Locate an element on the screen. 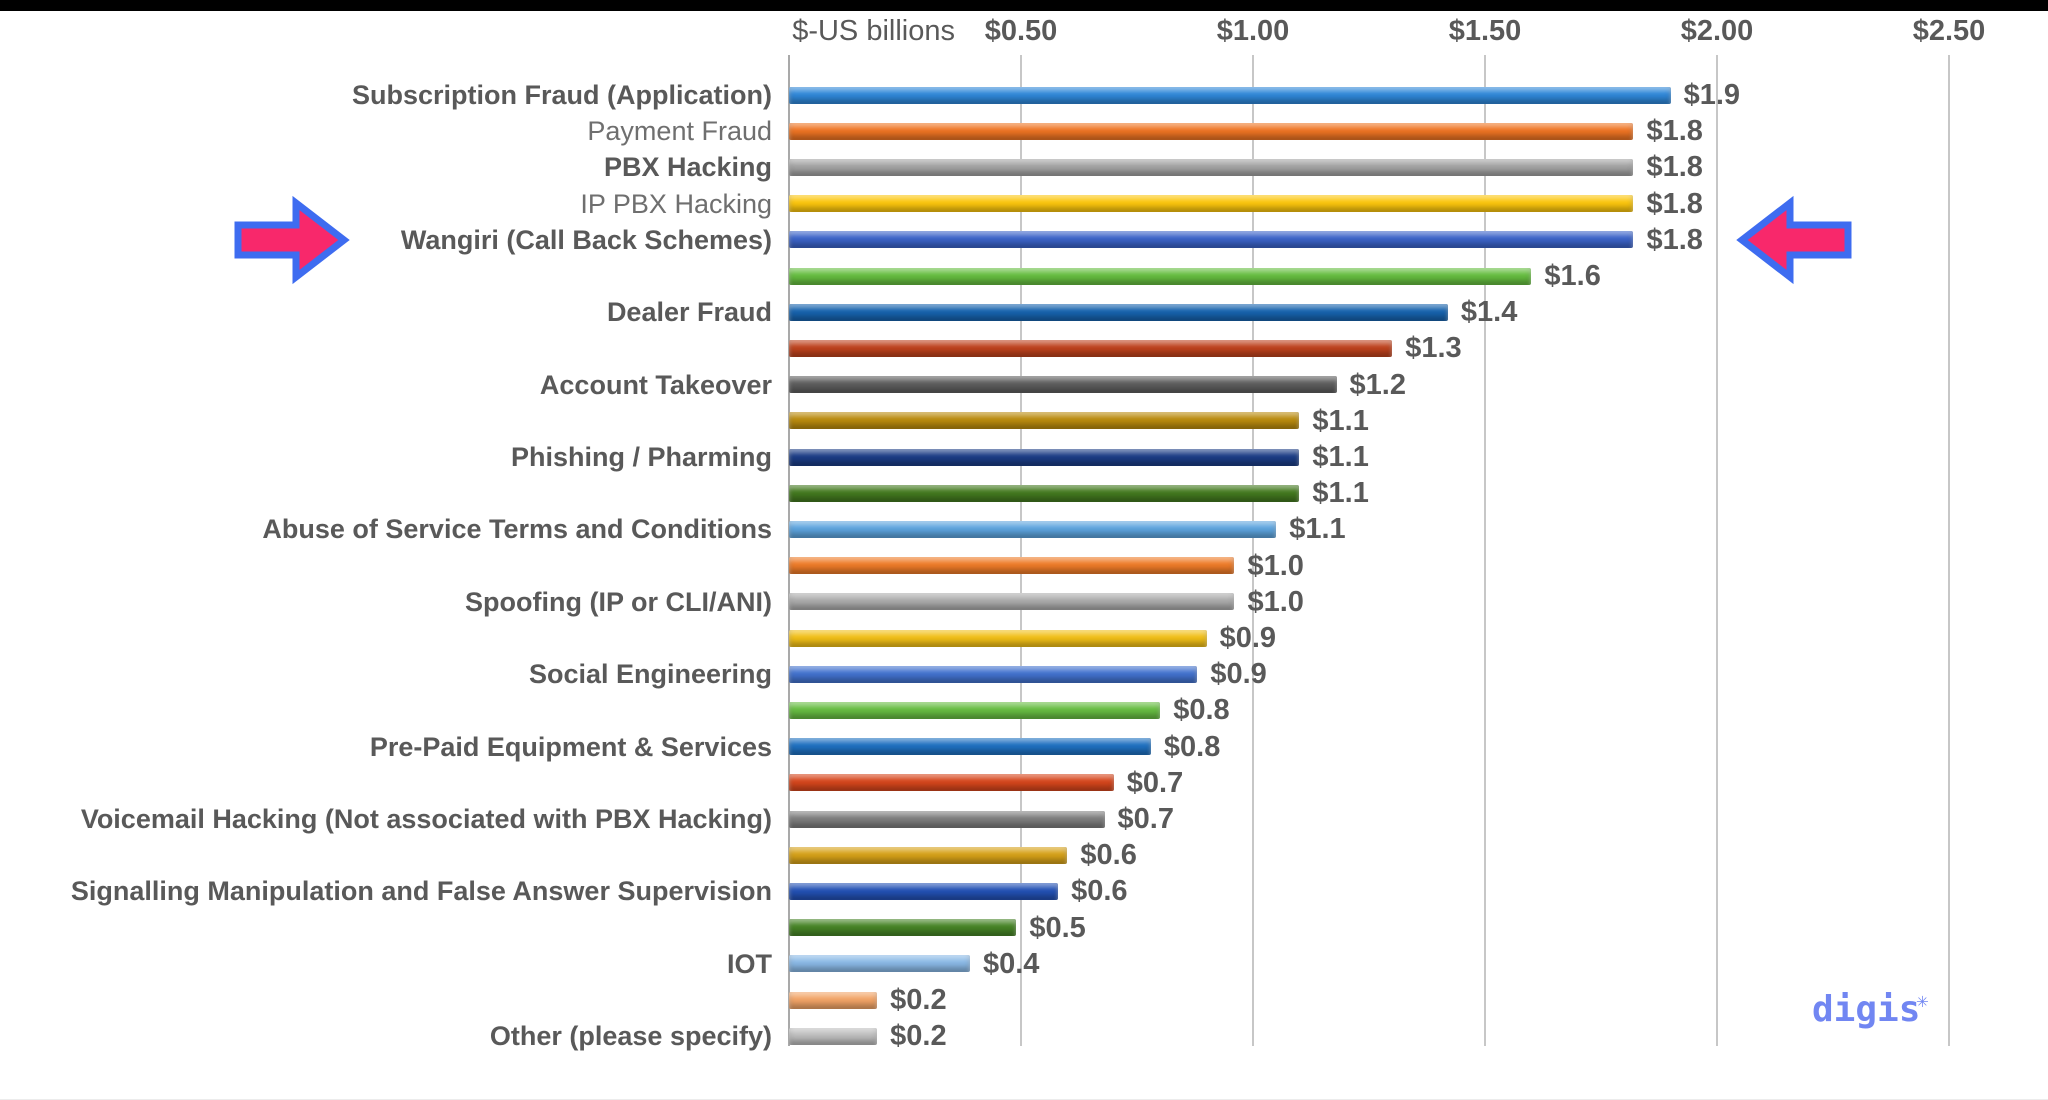 The height and width of the screenshot is (1100, 2048). category-label: Account Takeover is located at coordinates (655, 384).